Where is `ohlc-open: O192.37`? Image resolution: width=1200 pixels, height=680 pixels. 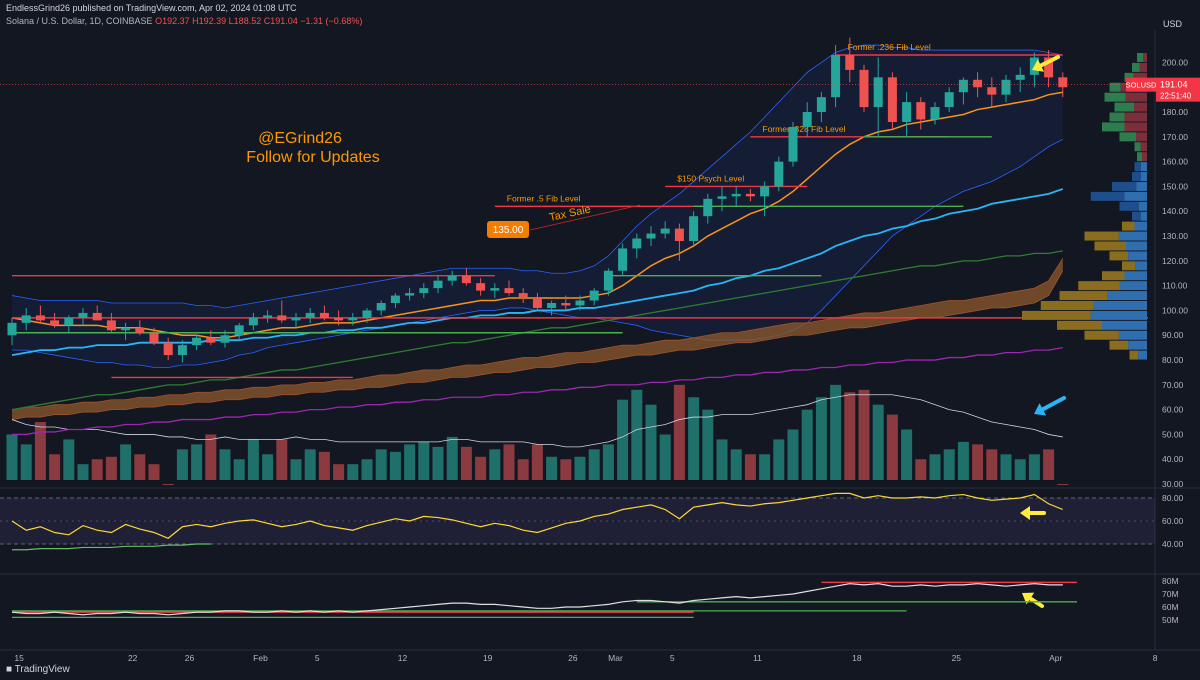 ohlc-open: O192.37 is located at coordinates (172, 21).